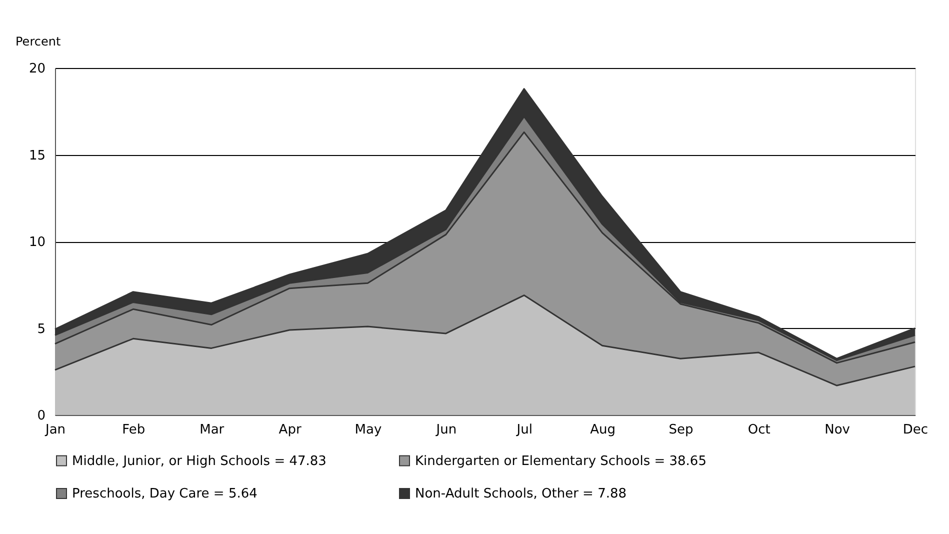 The width and height of the screenshot is (949, 534). Describe the element at coordinates (165, 494) in the screenshot. I see `legend-label: Preschools, Day Care = 5.64` at that location.